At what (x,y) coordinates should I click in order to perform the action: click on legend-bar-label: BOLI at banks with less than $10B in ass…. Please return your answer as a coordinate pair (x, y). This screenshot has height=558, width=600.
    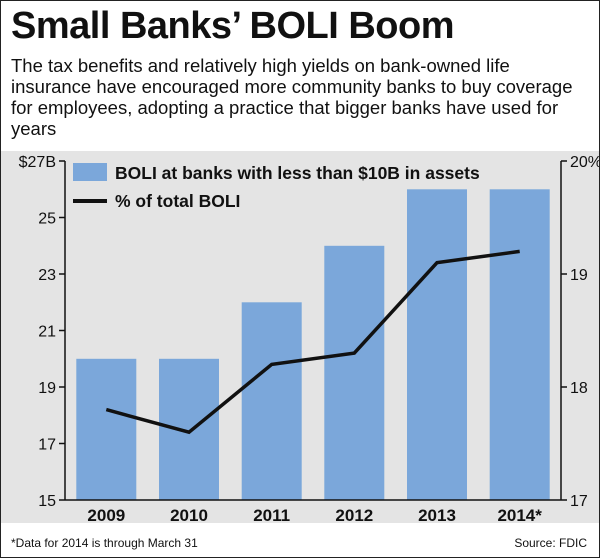
    Looking at the image, I should click on (297, 173).